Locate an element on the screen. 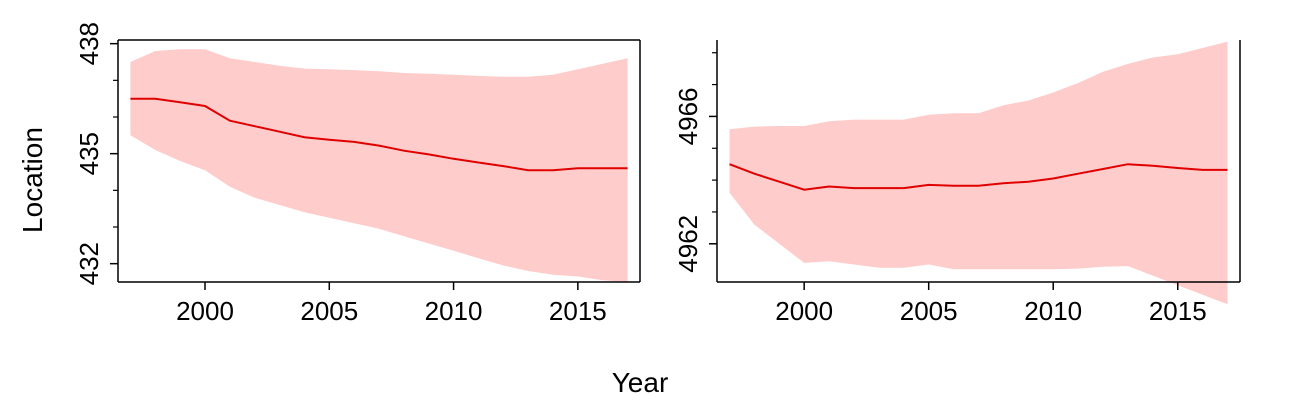 This screenshot has height=400, width=1300. y-tick-label: 438 is located at coordinates (89, 43).